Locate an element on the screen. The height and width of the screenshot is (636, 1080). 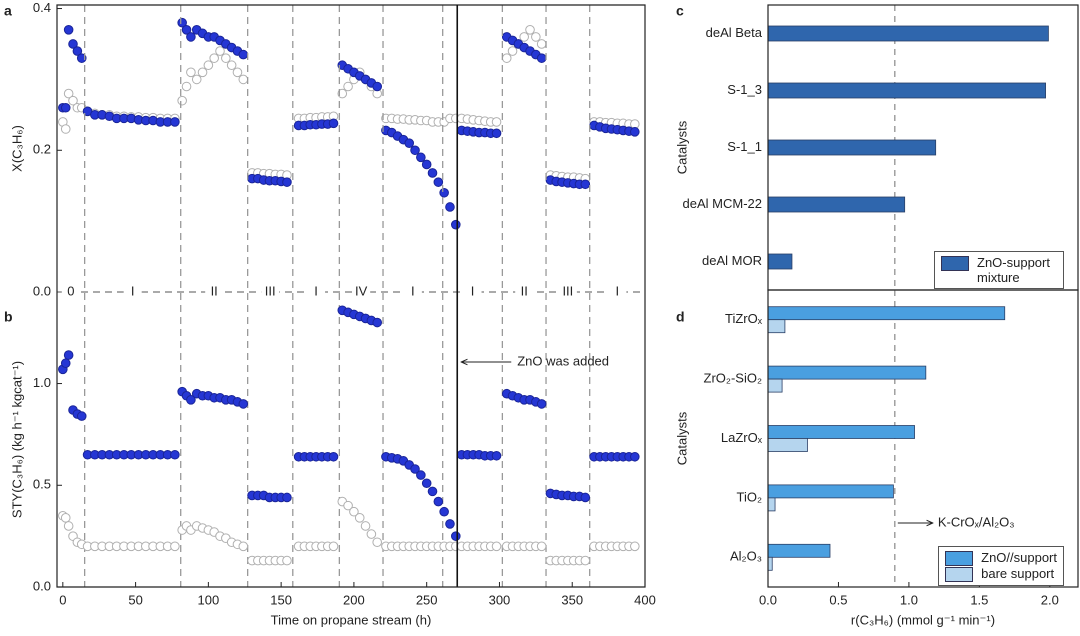
category-label: ZrO₂-SiO₂ is located at coordinates (733, 378).